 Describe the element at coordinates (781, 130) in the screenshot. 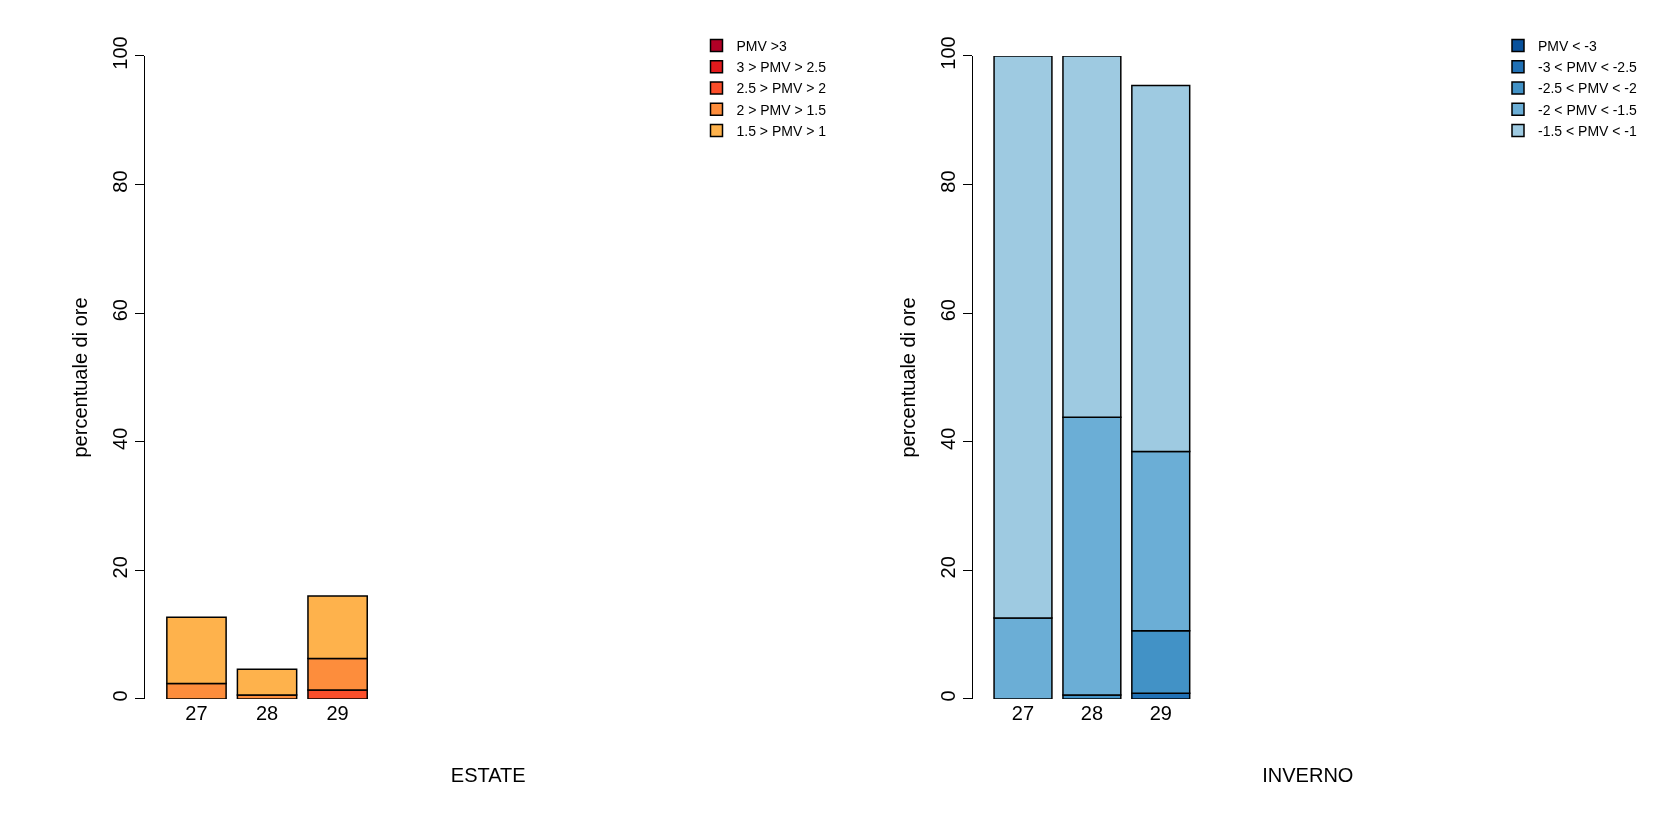

I see `legend-label: 1.5 > PMV > 1` at that location.